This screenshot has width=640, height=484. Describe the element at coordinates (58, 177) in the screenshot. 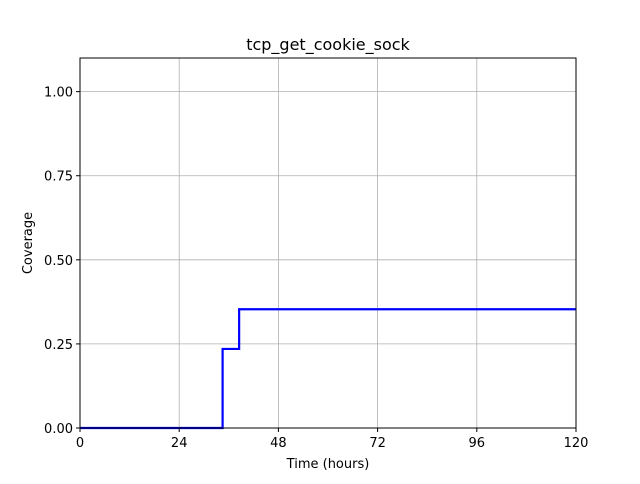

I see `y-tick-label: 0.75` at that location.